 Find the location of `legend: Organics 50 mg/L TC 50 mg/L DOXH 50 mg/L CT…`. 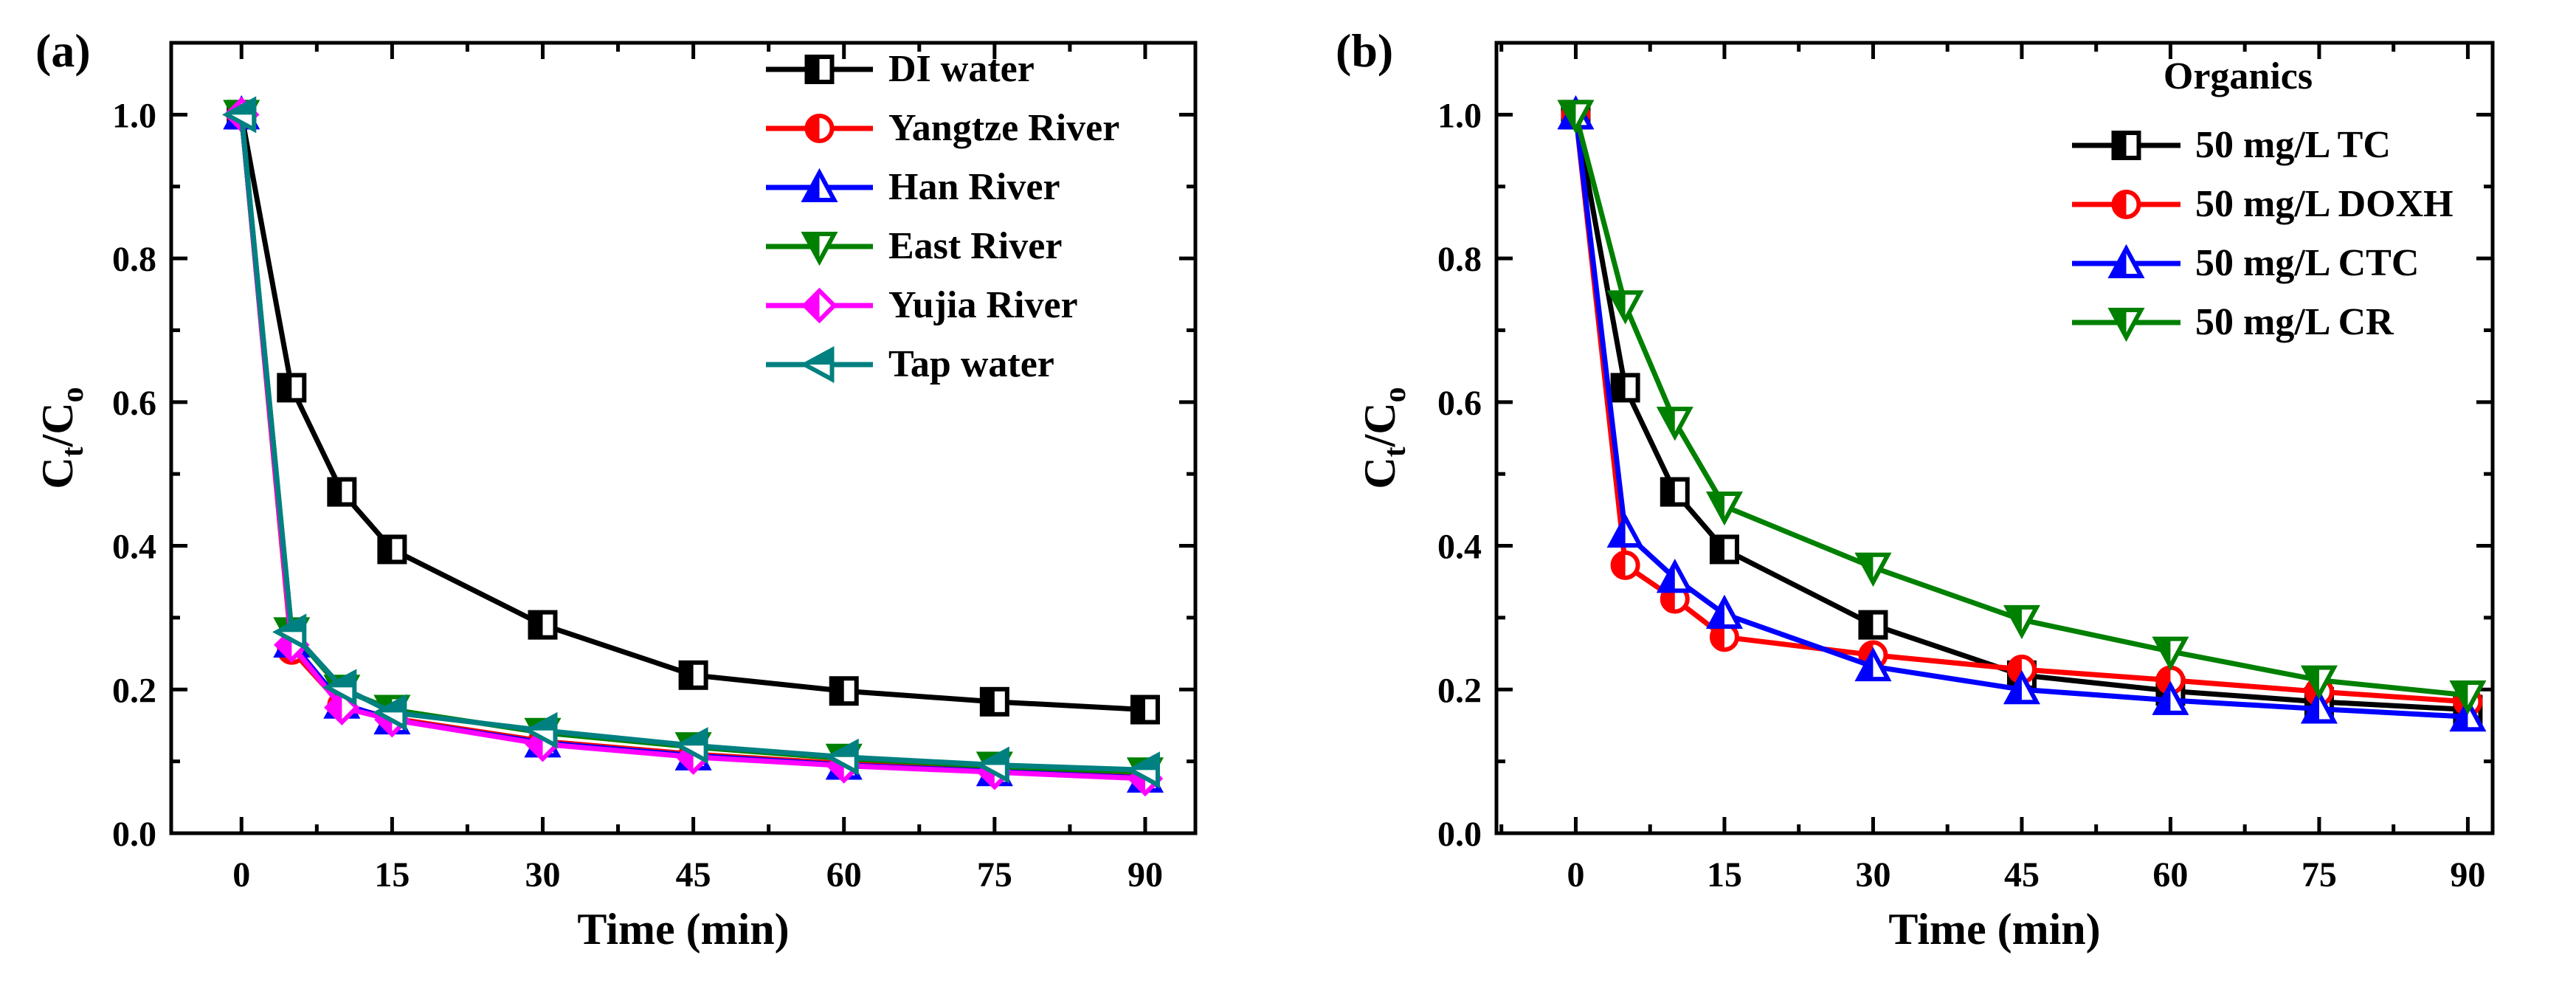

legend: Organics 50 mg/L TC 50 mg/L DOXH 50 mg/L CT… is located at coordinates (2263, 199).